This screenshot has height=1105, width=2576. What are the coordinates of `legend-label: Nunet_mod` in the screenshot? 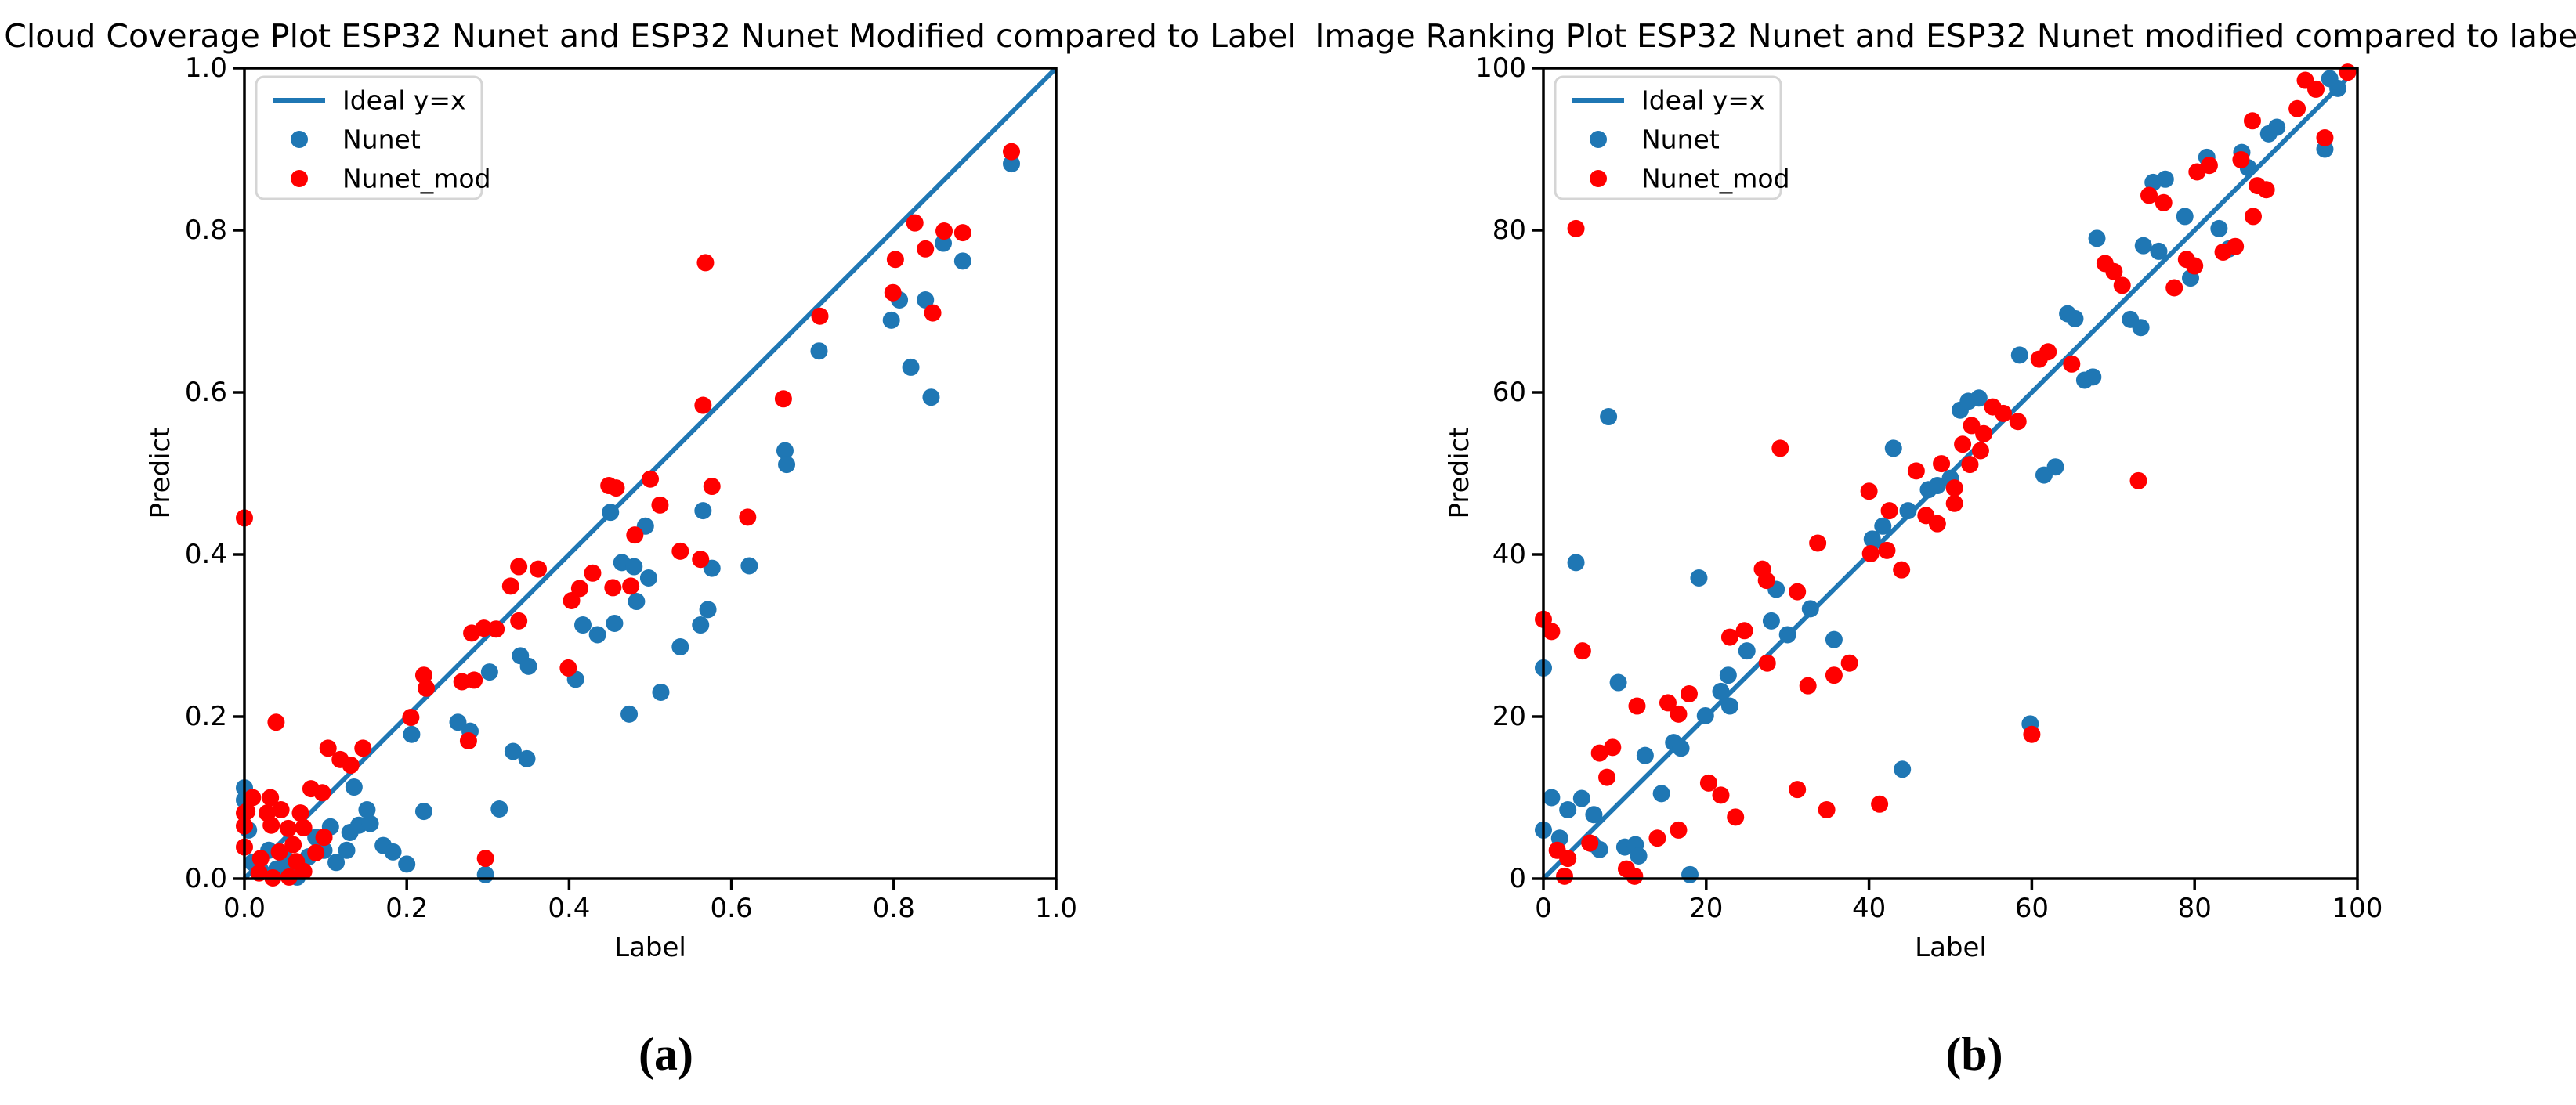 It's located at (417, 179).